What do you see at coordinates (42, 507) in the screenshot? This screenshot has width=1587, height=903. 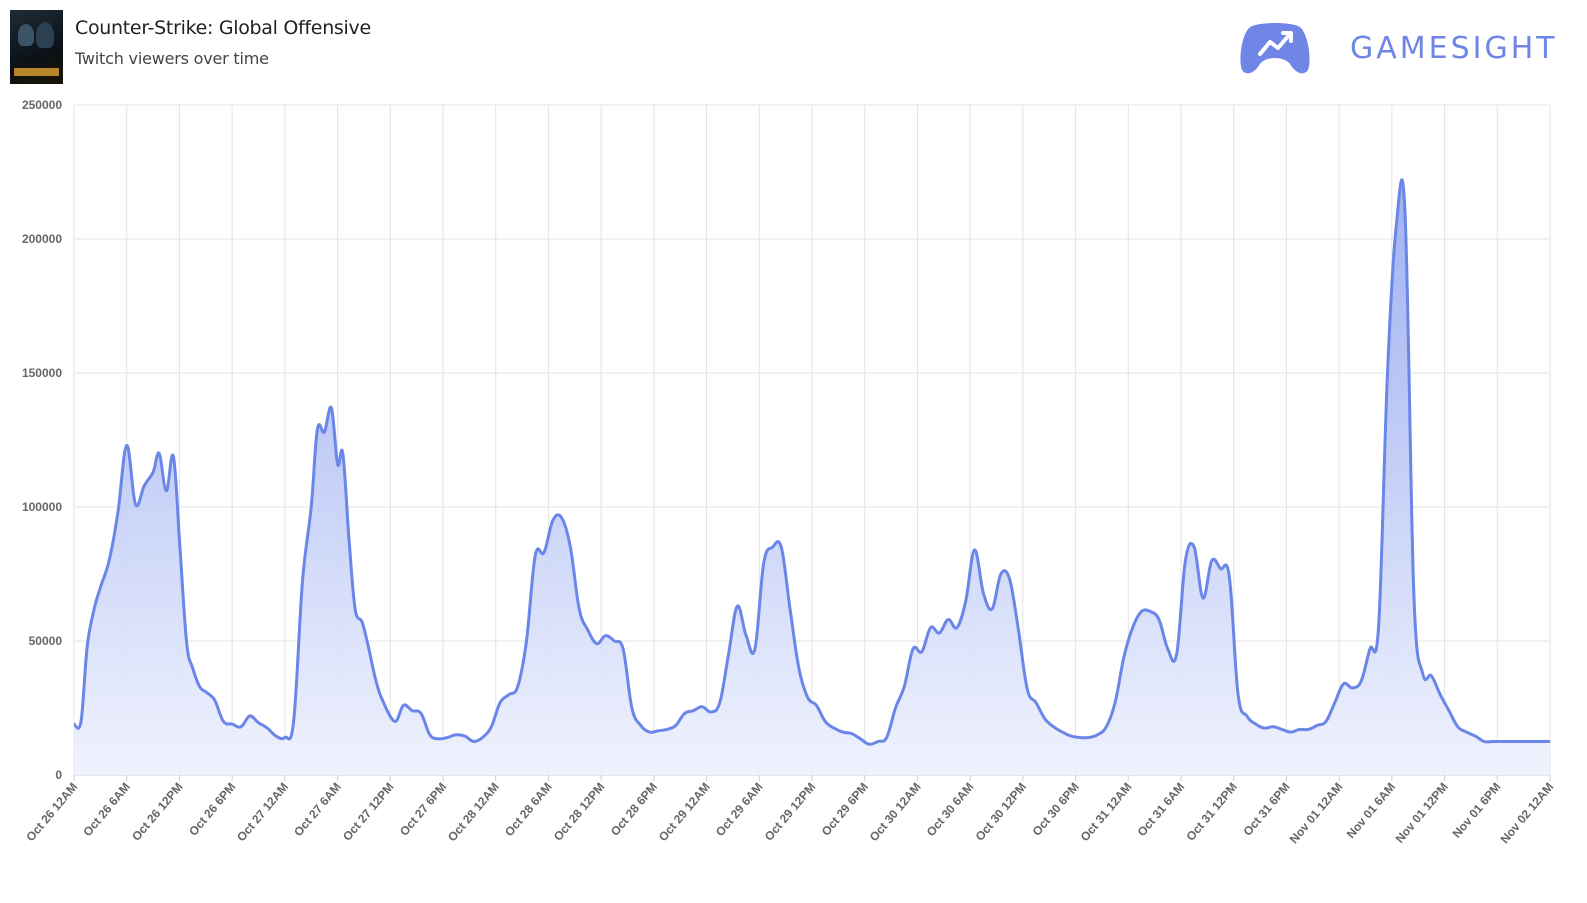 I see `y-tick-label: 100000` at bounding box center [42, 507].